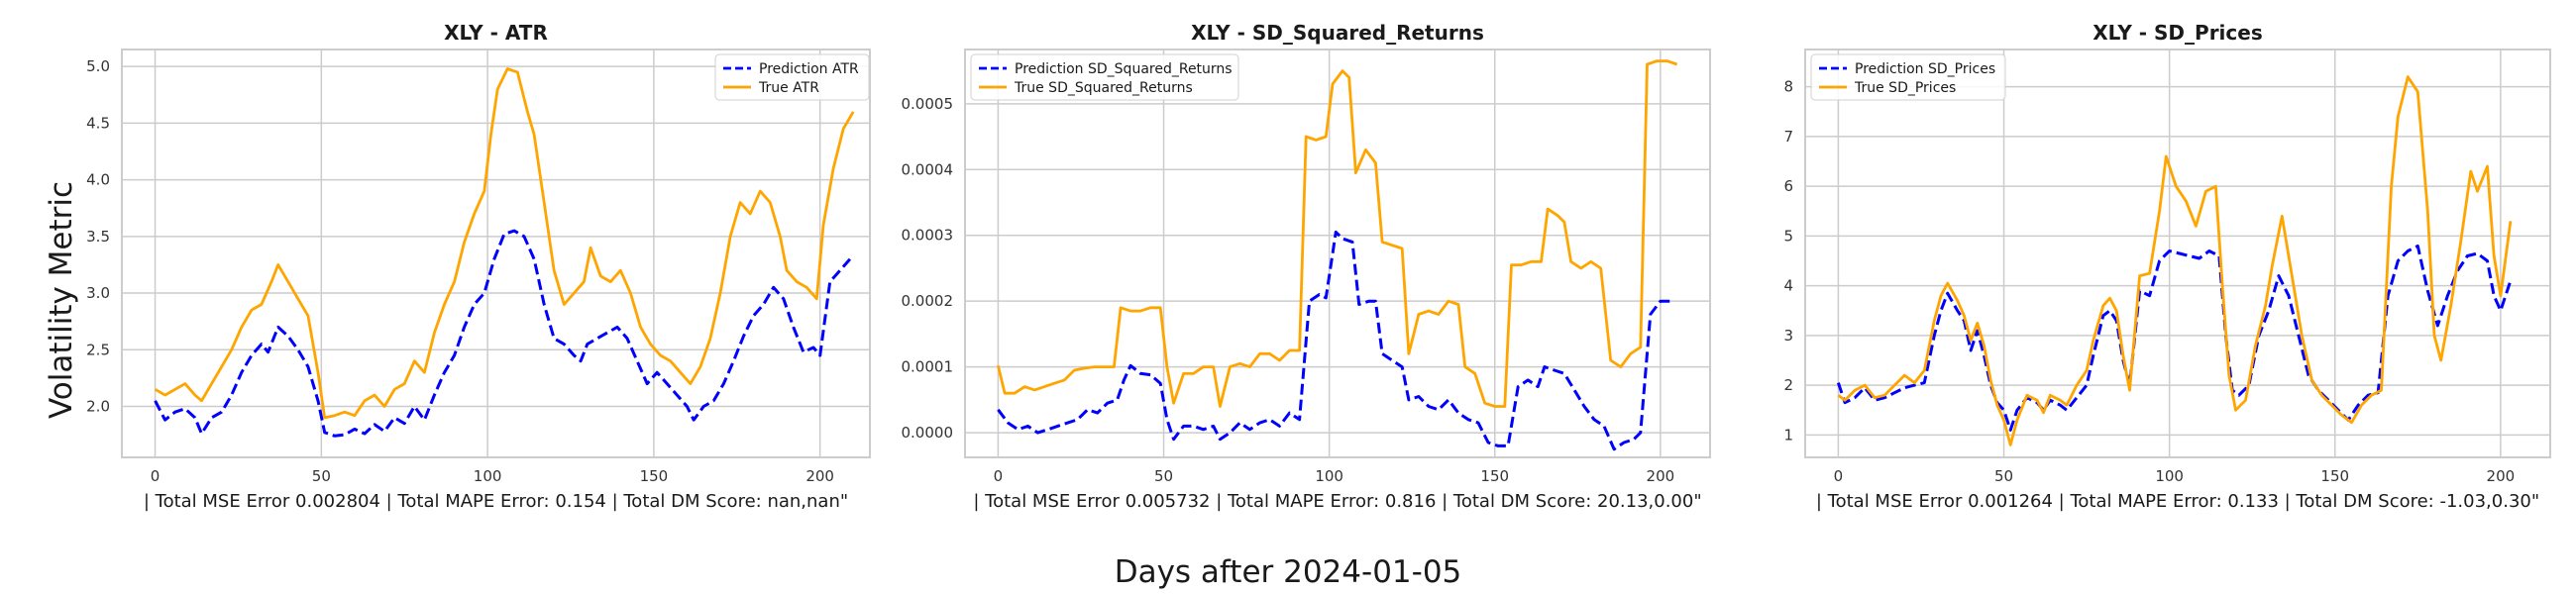 The height and width of the screenshot is (594, 2576). What do you see at coordinates (1103, 88) in the screenshot?
I see `legend-label: True SD_Squared_Returns` at bounding box center [1103, 88].